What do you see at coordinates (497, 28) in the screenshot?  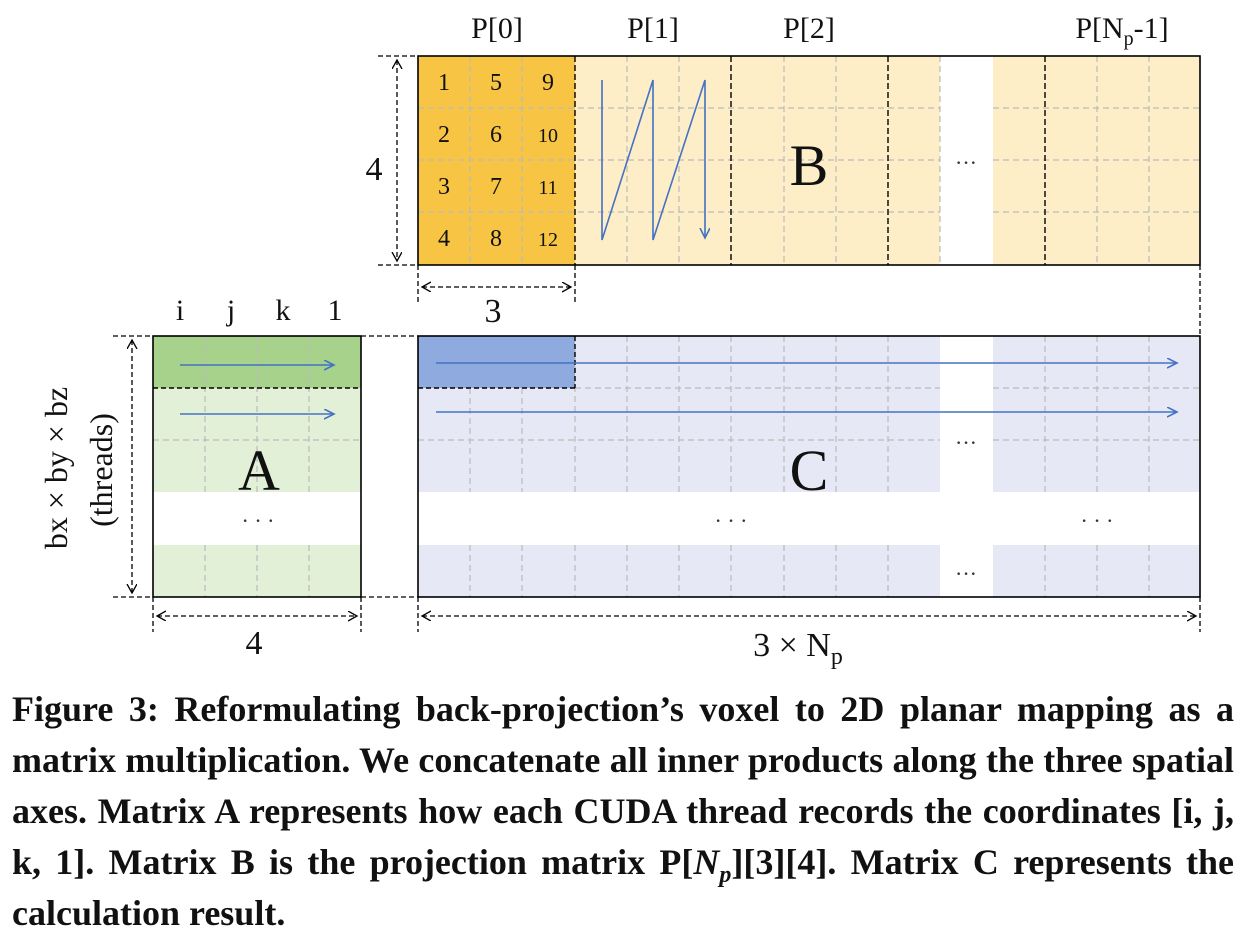 I see `block-label-p0: P[0]` at bounding box center [497, 28].